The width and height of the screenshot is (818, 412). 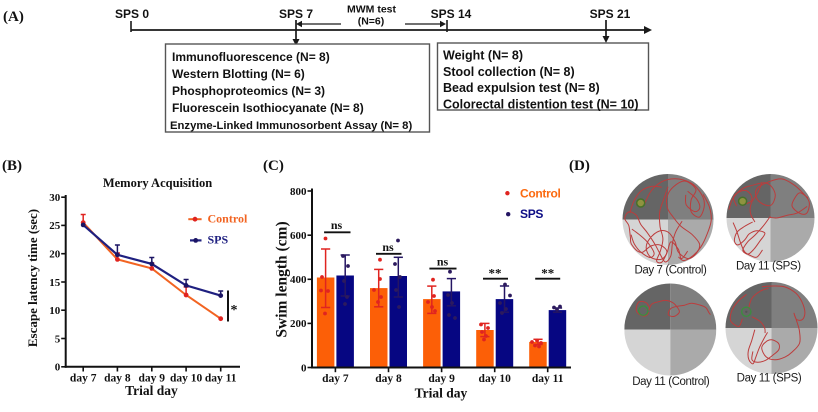 I want to click on svg-text: 800, so click(x=298, y=192).